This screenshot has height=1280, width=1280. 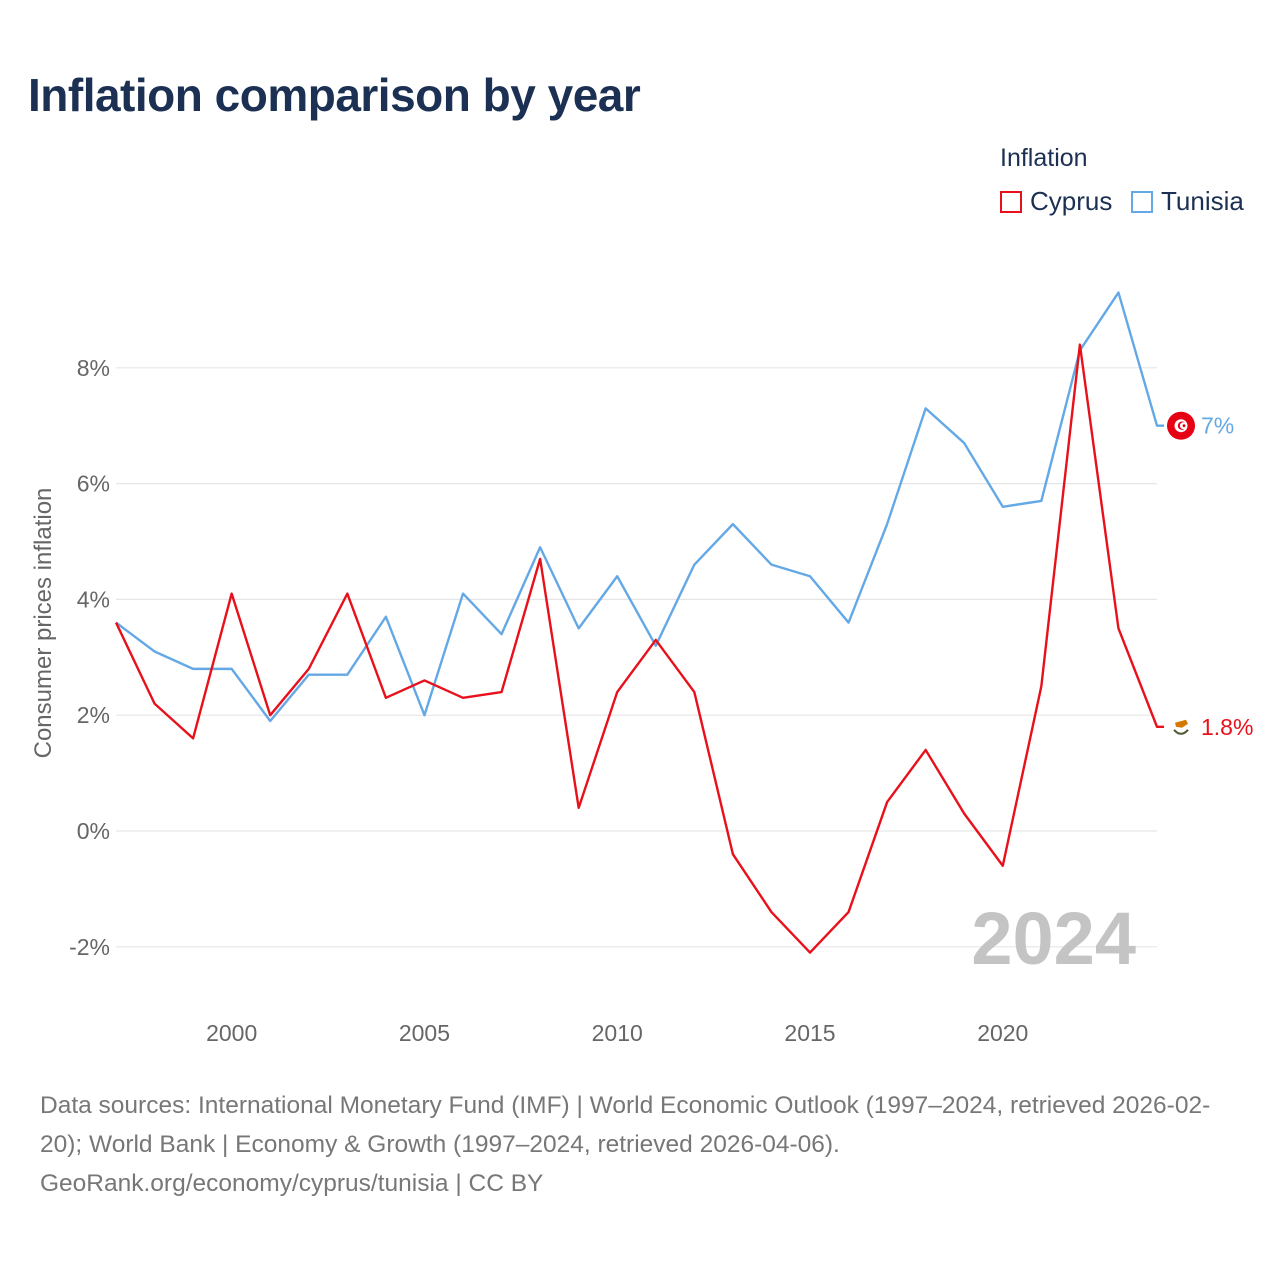 I want to click on y-axis-ticks: -2% 0% 2% 4% 6% 8%, so click(x=89, y=657).